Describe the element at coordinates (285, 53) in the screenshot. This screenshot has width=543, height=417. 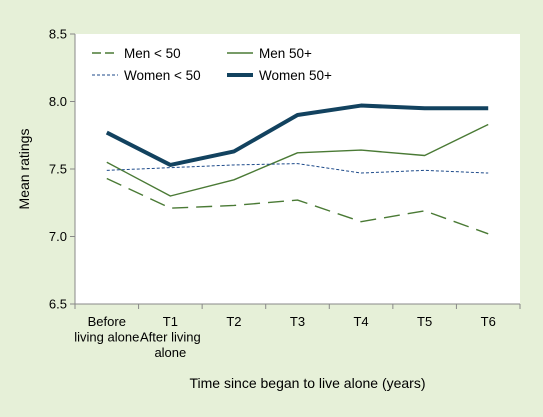
I see `legend-label-1: Men 50+` at that location.